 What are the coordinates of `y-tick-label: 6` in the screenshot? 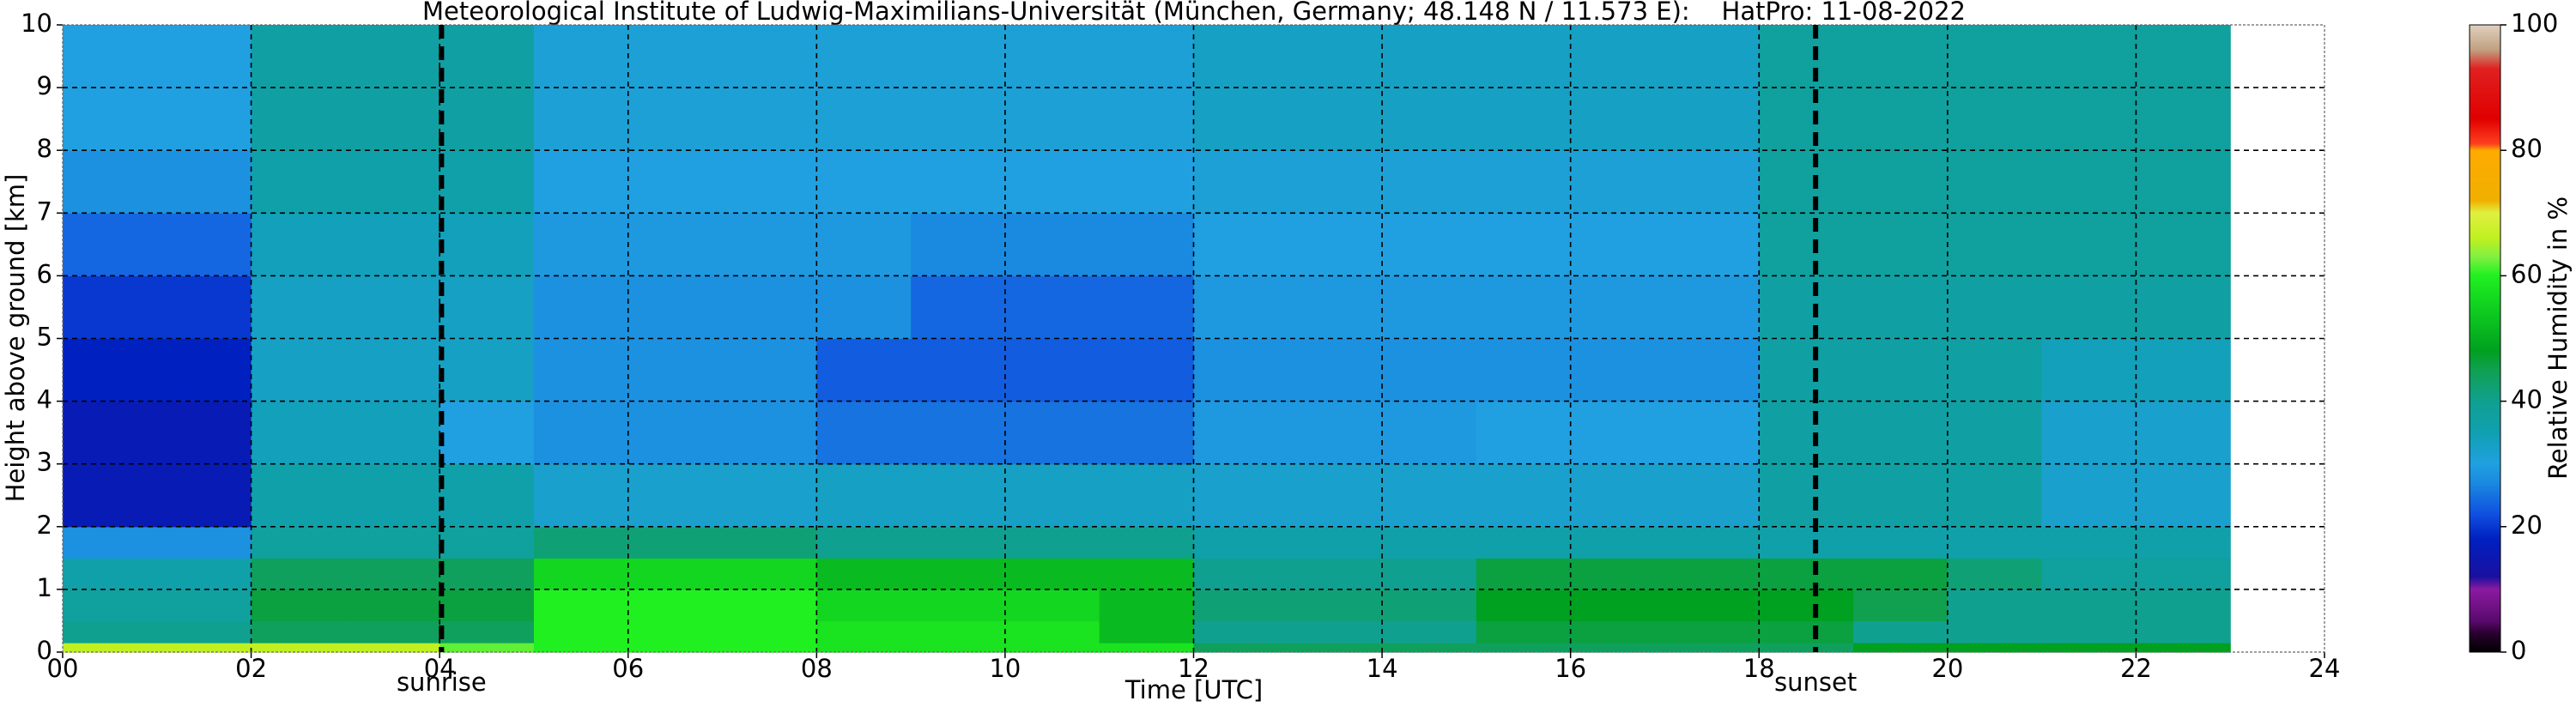 It's located at (44, 273).